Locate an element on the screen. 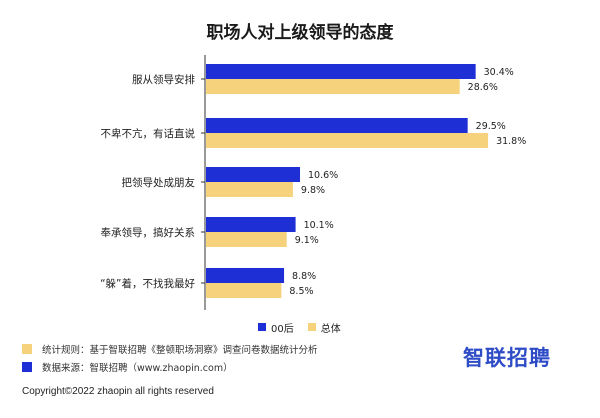 The width and height of the screenshot is (600, 418). note-swatch-blue is located at coordinates (27, 367).